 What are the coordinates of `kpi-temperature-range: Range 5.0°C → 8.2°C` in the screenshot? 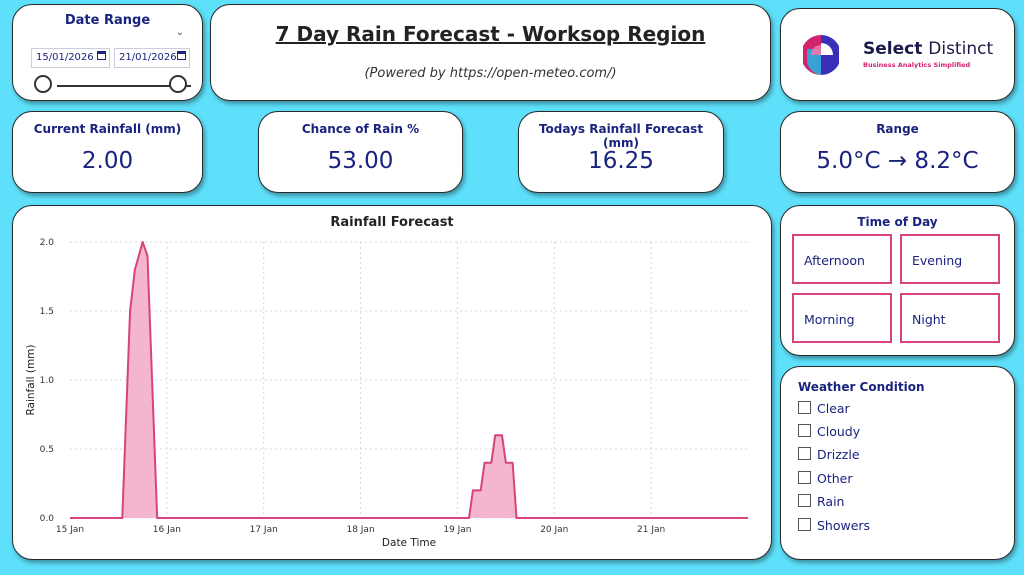 It's located at (897, 152).